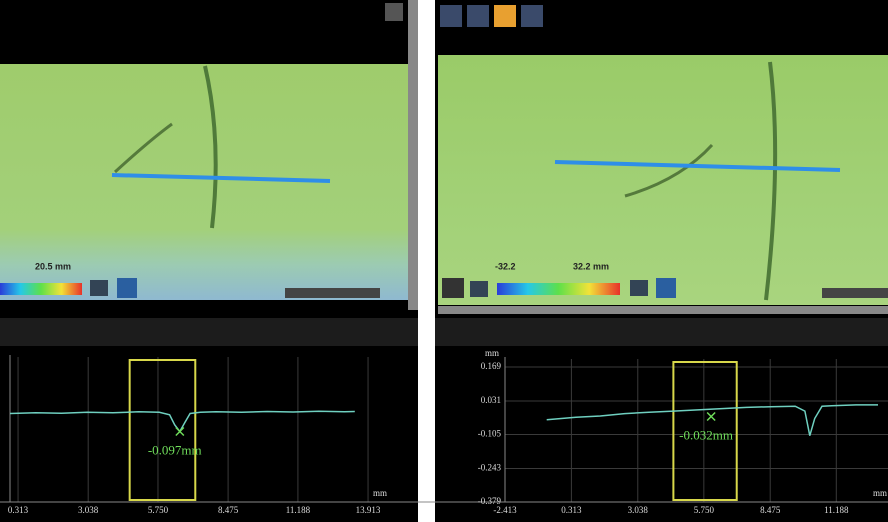 Image resolution: width=888 pixels, height=522 pixels. What do you see at coordinates (490, 434) in the screenshot?
I see `y-tick-label: -0.105` at bounding box center [490, 434].